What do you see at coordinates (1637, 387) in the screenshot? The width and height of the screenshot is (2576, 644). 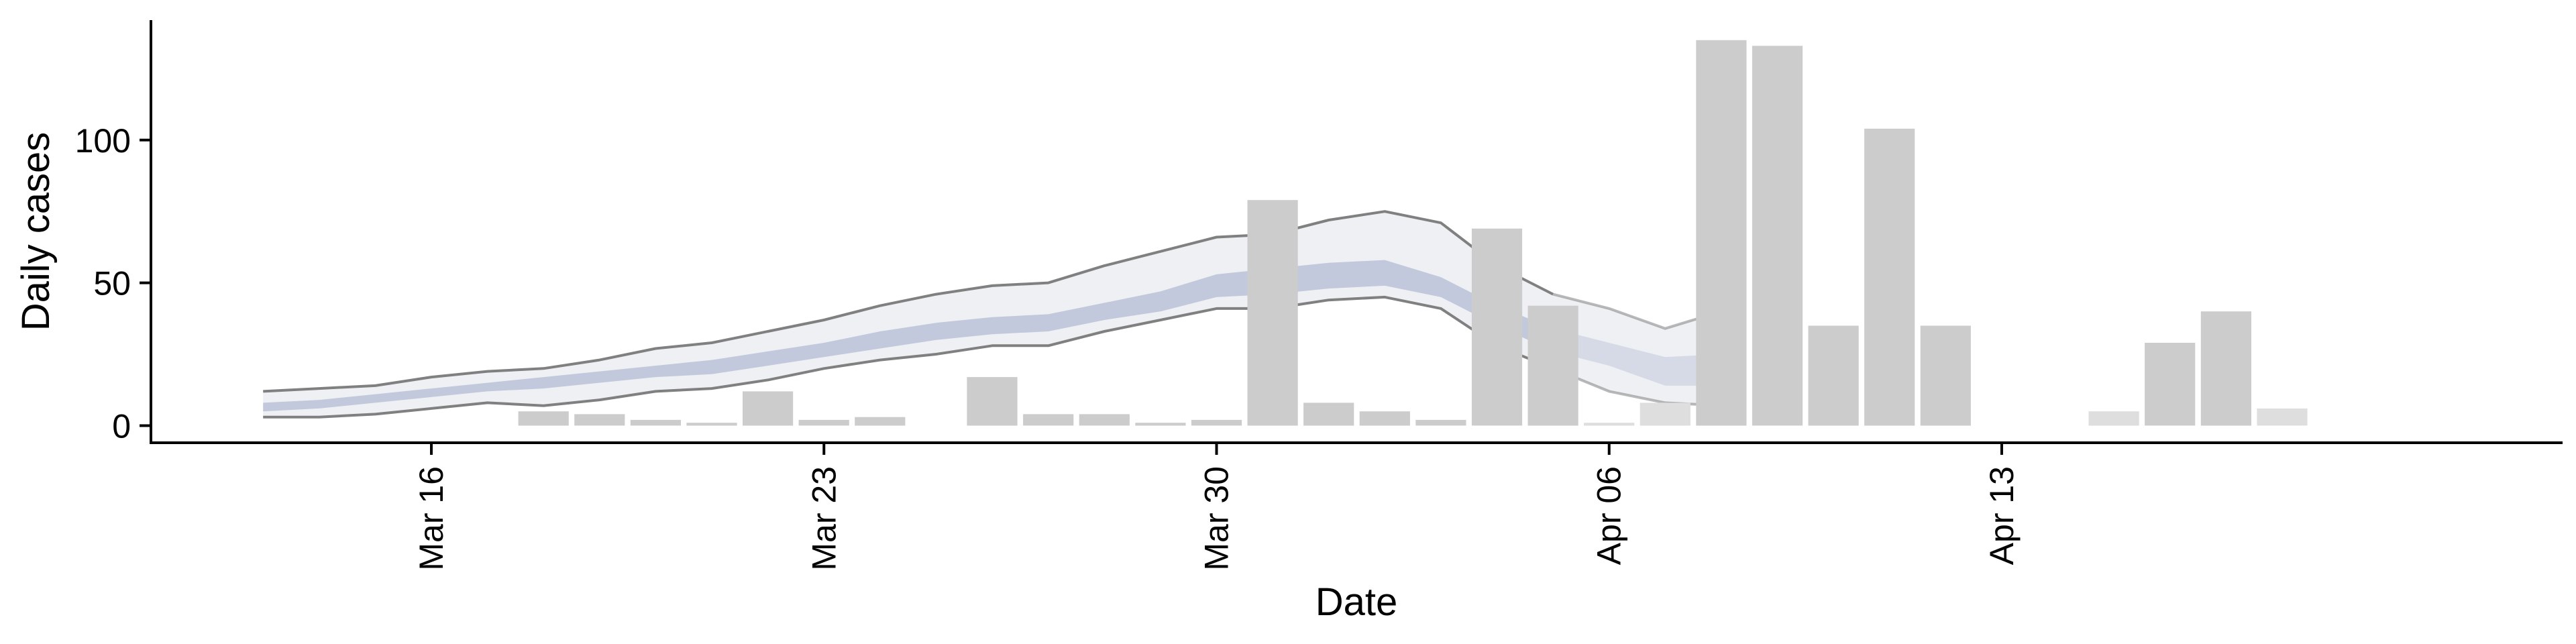 I see `lower-bound-line-recent` at bounding box center [1637, 387].